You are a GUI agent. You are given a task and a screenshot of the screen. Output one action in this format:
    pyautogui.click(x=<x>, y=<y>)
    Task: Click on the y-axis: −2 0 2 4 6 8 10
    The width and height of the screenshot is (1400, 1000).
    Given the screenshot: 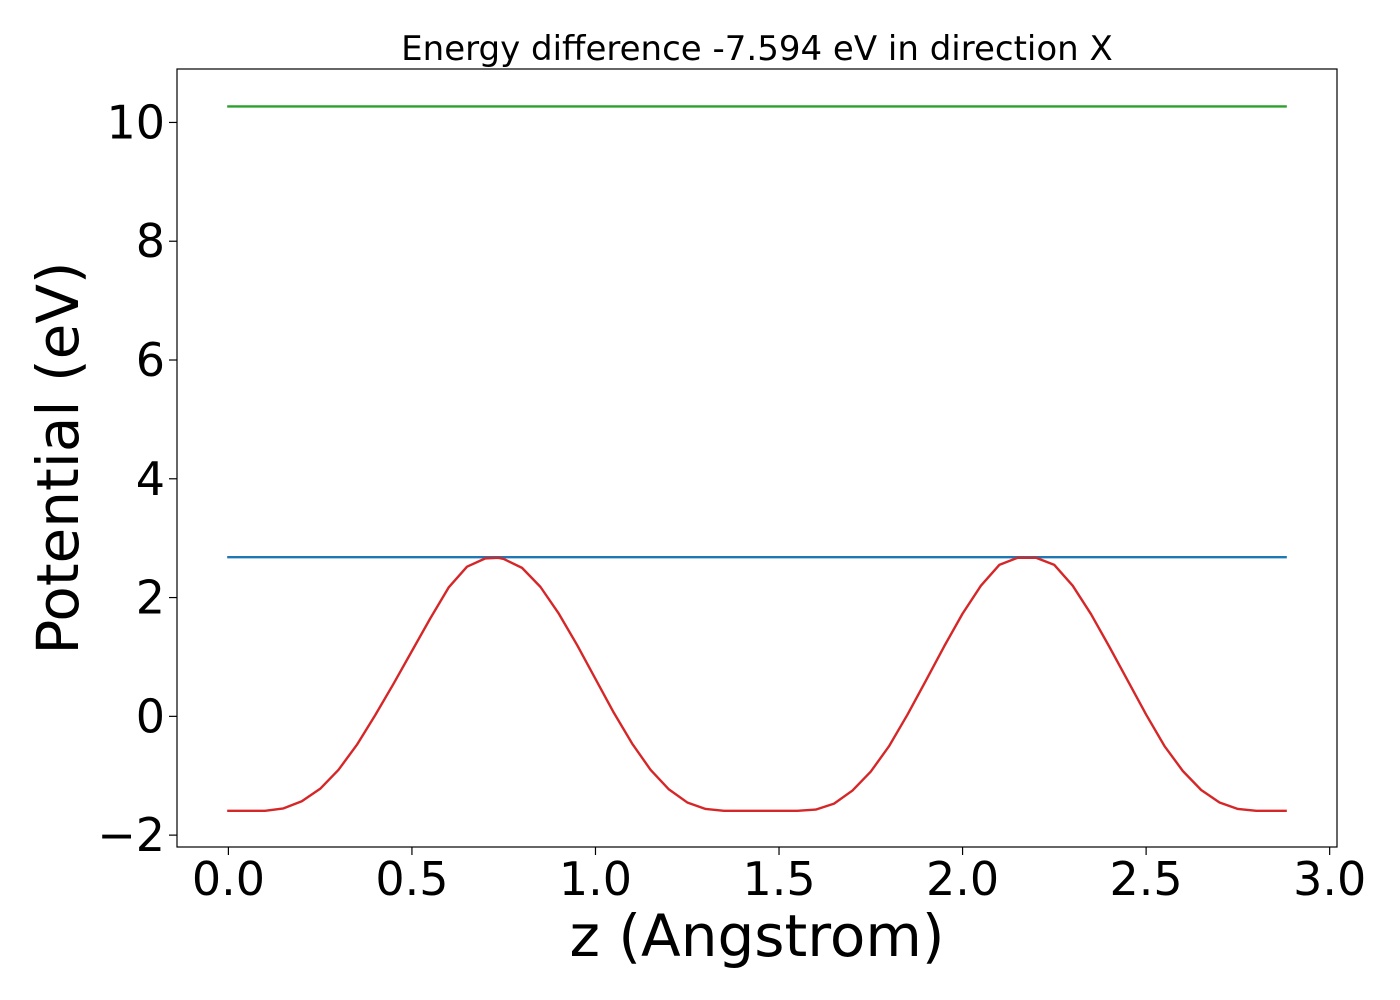 What is the action you would take?
    pyautogui.click(x=137, y=478)
    